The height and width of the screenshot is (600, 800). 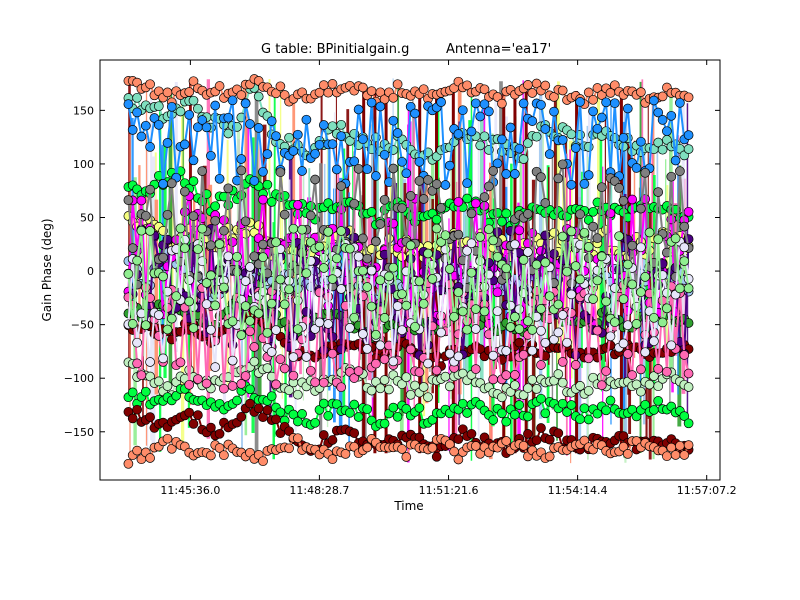 I want to click on x-tick-label: 11:48:28.7, so click(x=319, y=490).